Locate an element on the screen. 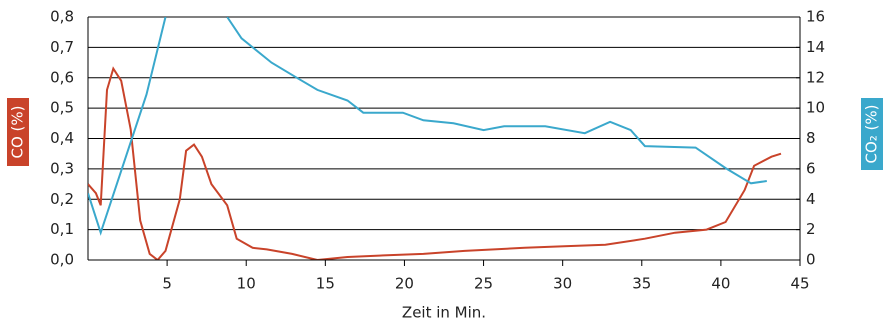 Image resolution: width=889 pixels, height=329 pixels. y2-axis-label-box is located at coordinates (872, 134).